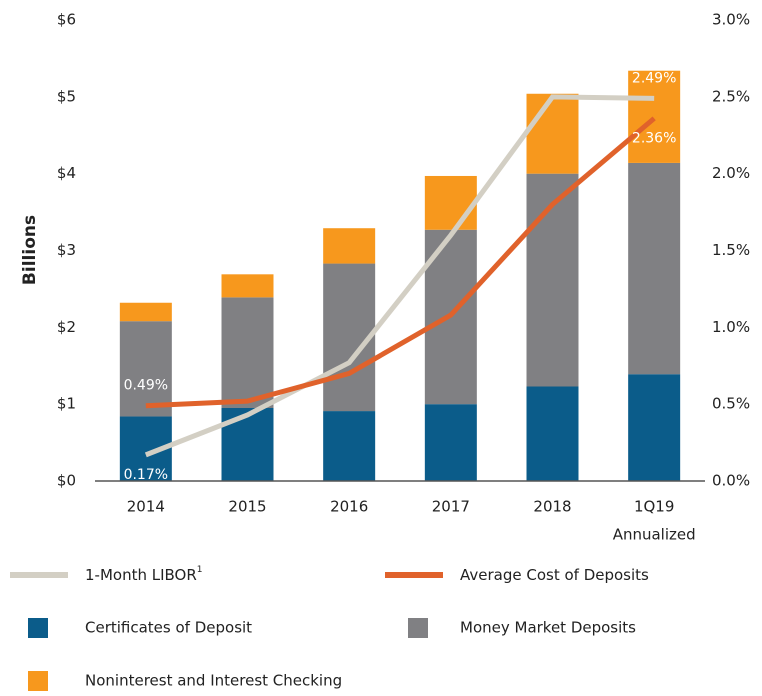 The width and height of the screenshot is (762, 696). What do you see at coordinates (66, 327) in the screenshot?
I see `y-tick-label: $2` at bounding box center [66, 327].